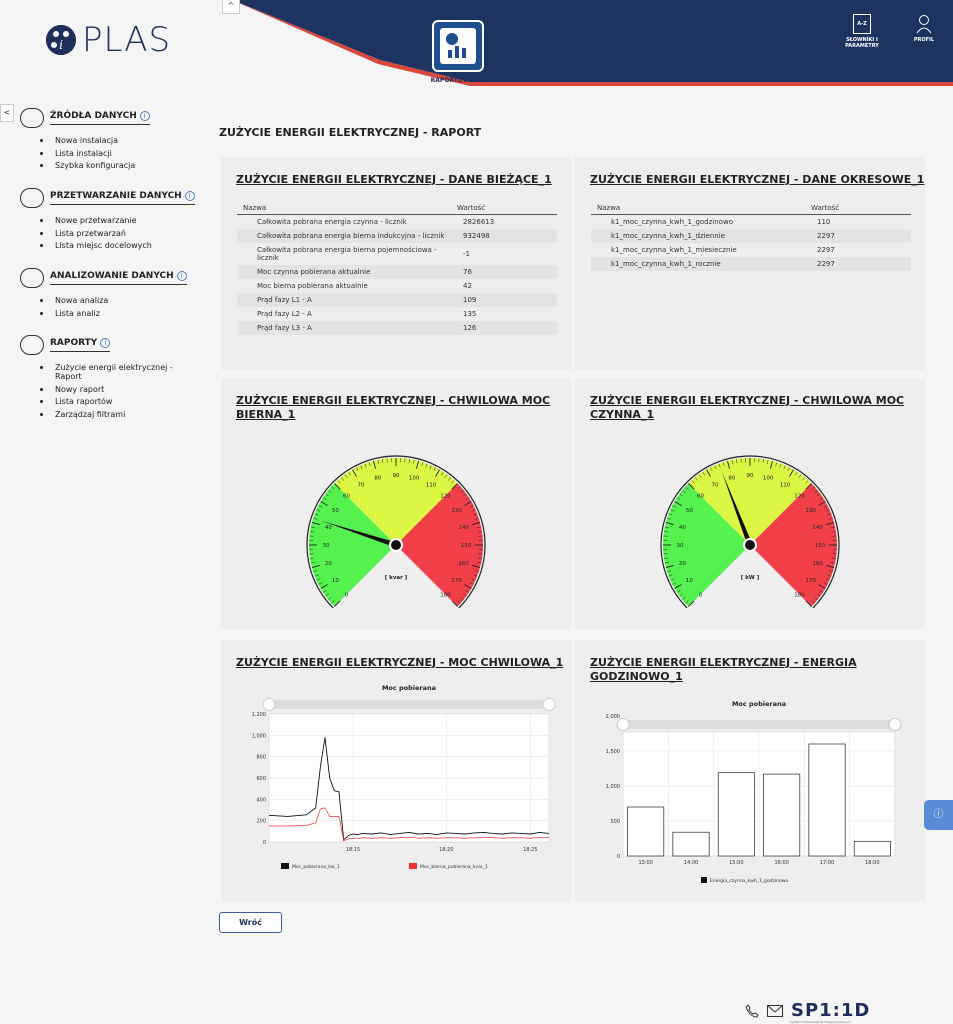 The width and height of the screenshot is (953, 1024). I want to click on gauge-tick-label: 90, so click(396, 476).